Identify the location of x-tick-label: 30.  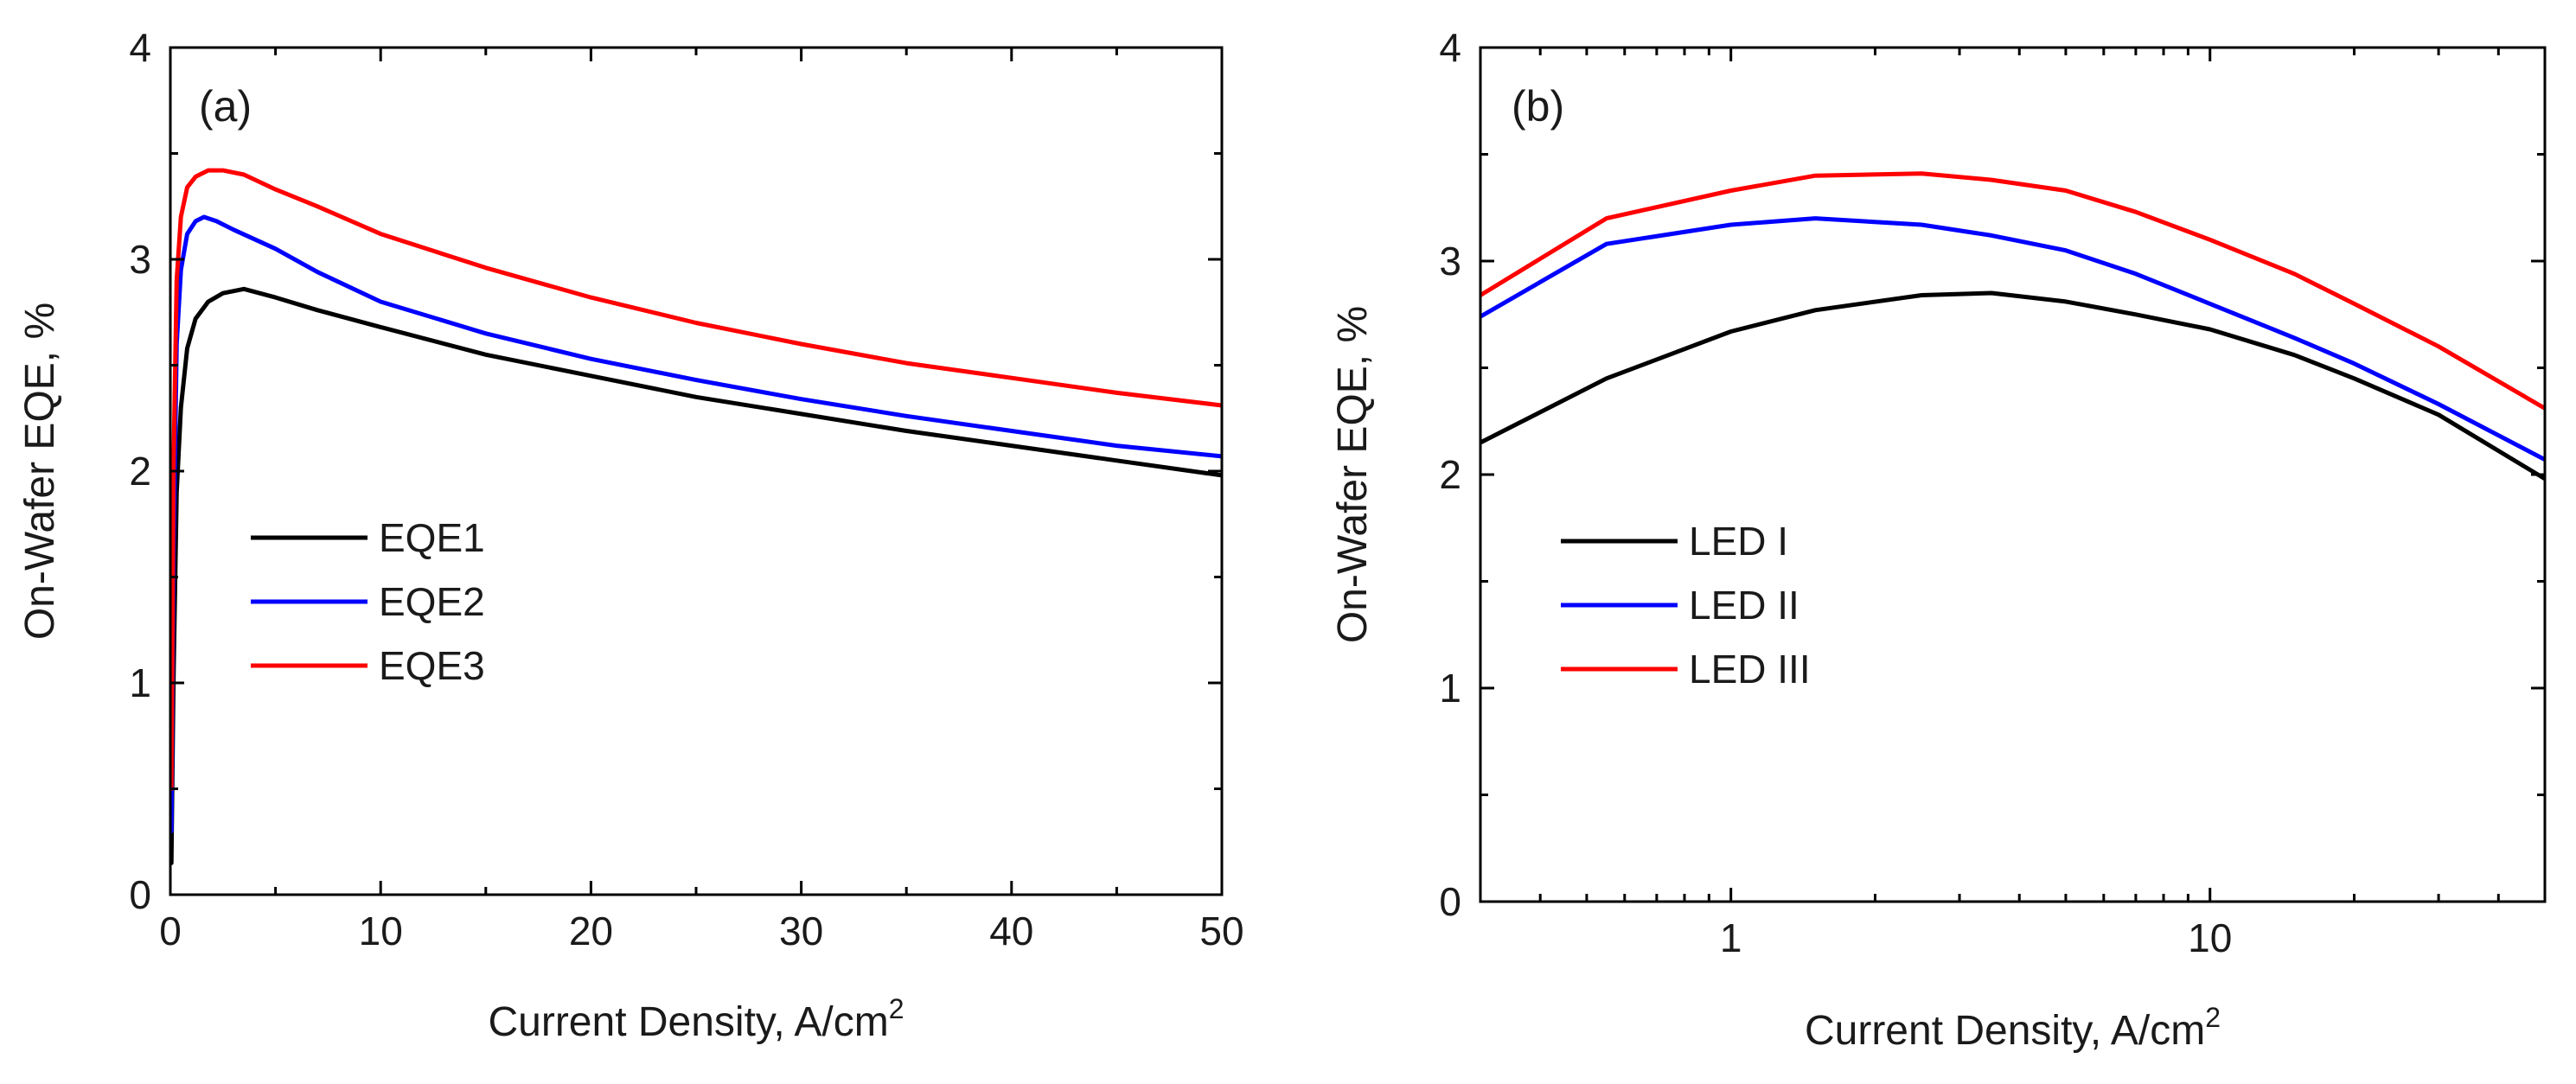
(801, 931).